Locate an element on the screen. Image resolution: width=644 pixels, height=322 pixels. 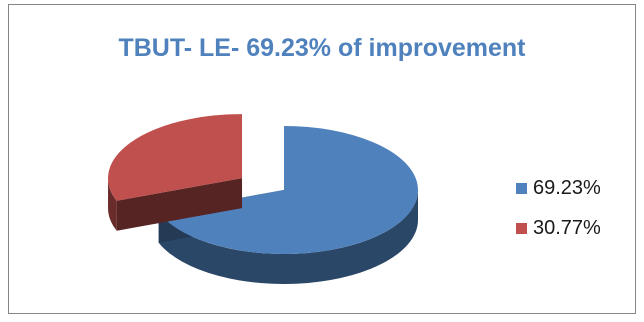
legend-item-blue: 69.23% is located at coordinates (558, 188).